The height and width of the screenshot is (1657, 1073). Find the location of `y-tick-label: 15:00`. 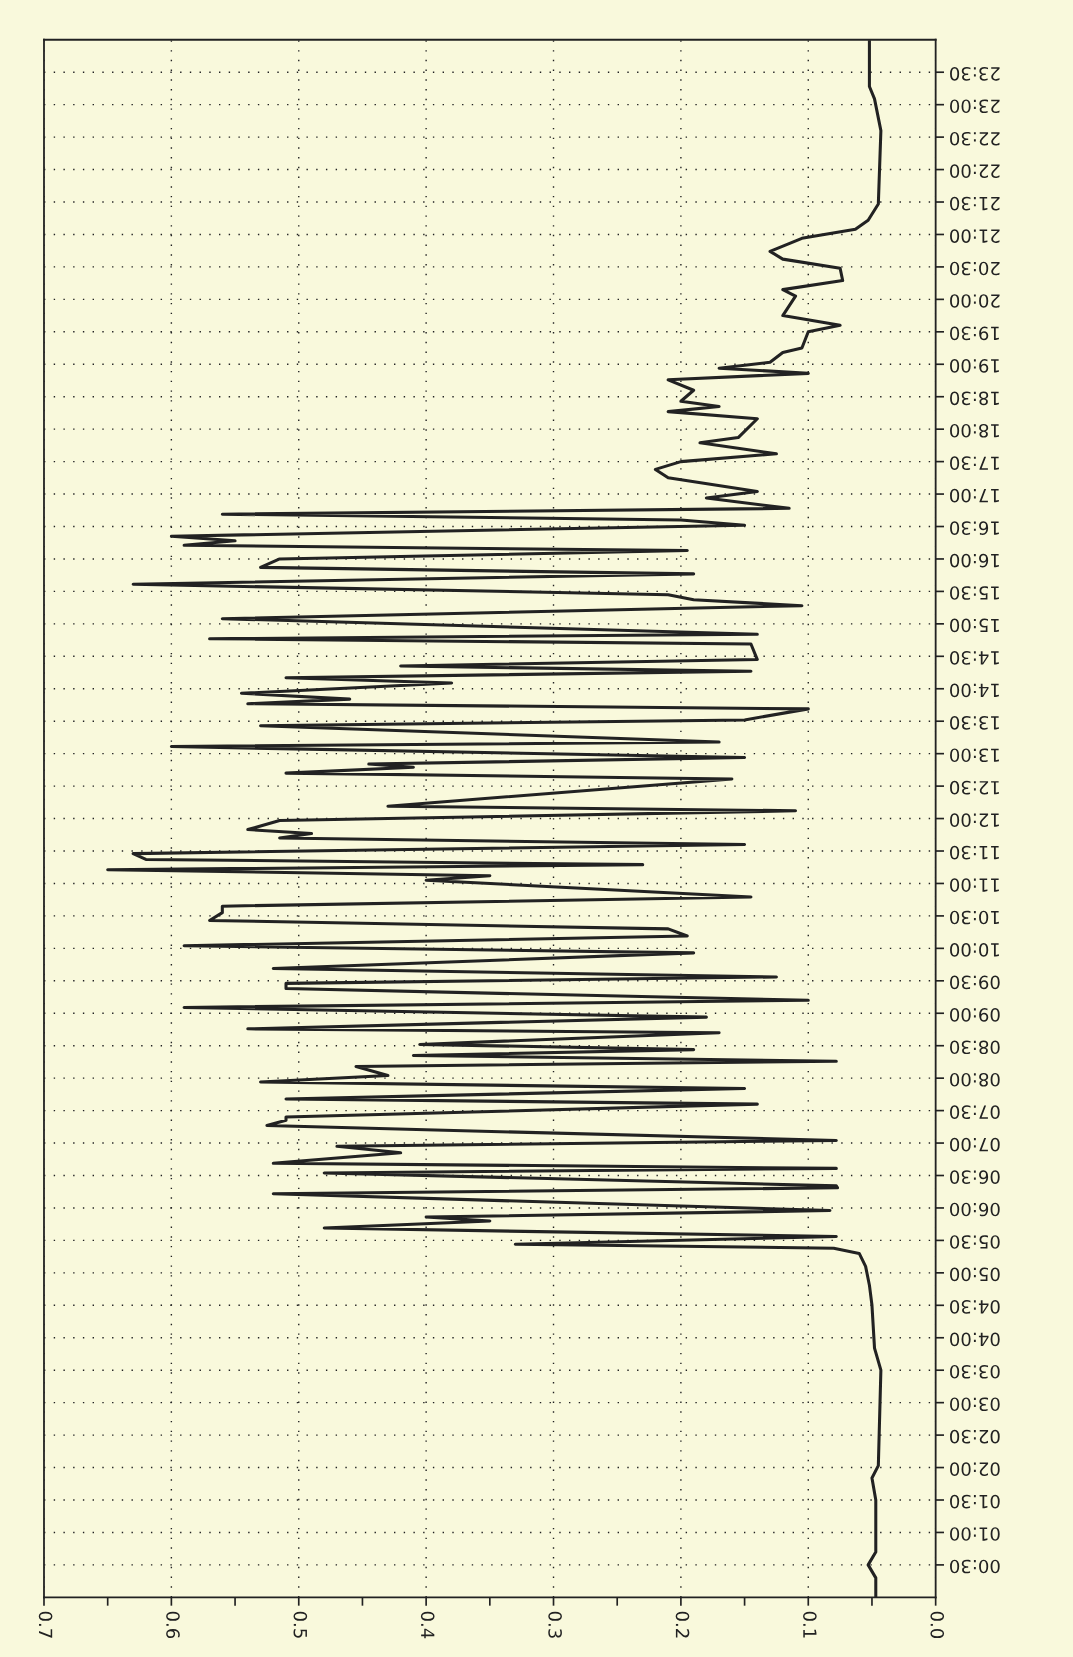

y-tick-label: 15:00 is located at coordinates (974, 625).